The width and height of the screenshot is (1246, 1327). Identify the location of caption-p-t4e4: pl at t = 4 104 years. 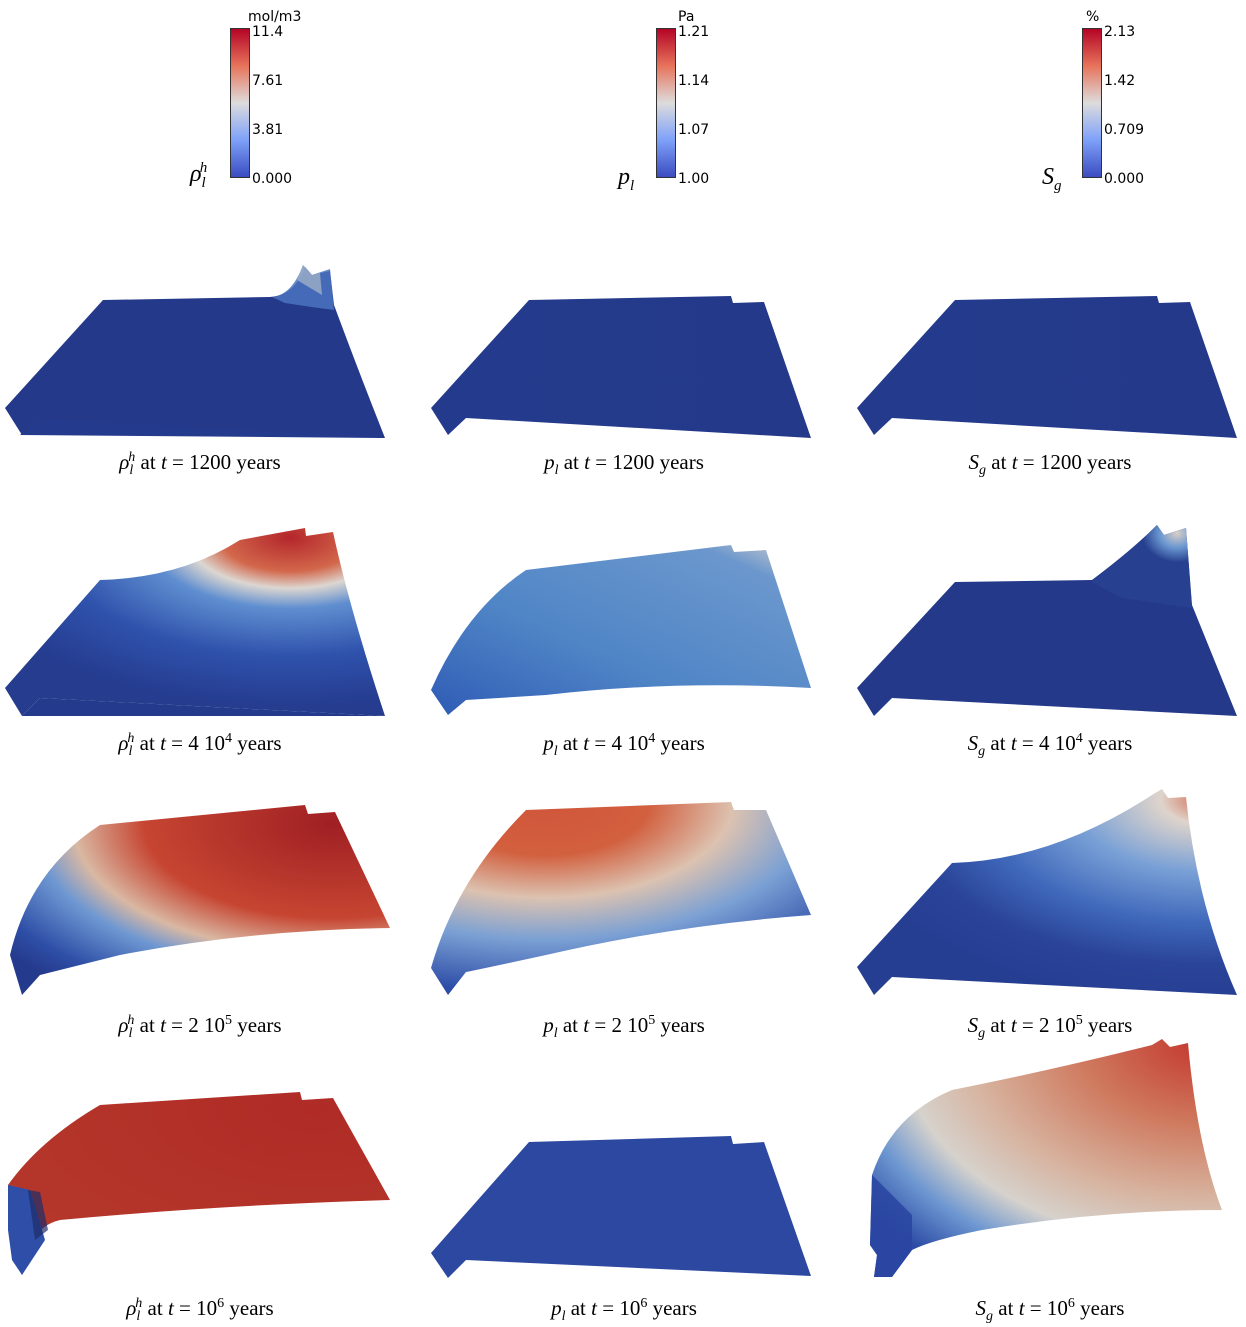
(624, 745).